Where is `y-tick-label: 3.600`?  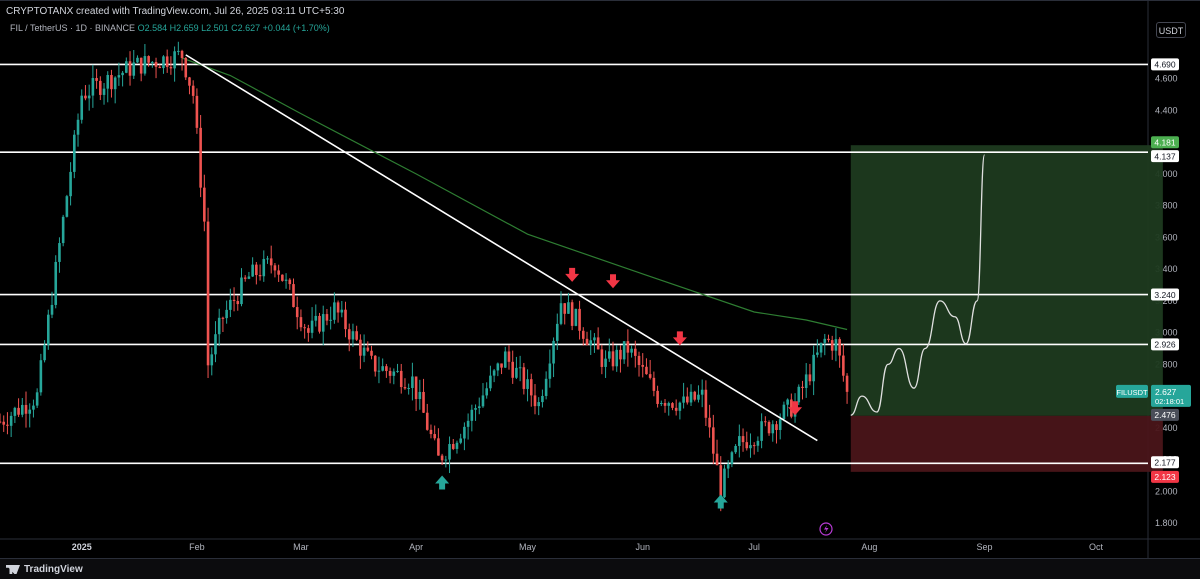
y-tick-label: 3.600 is located at coordinates (1166, 237).